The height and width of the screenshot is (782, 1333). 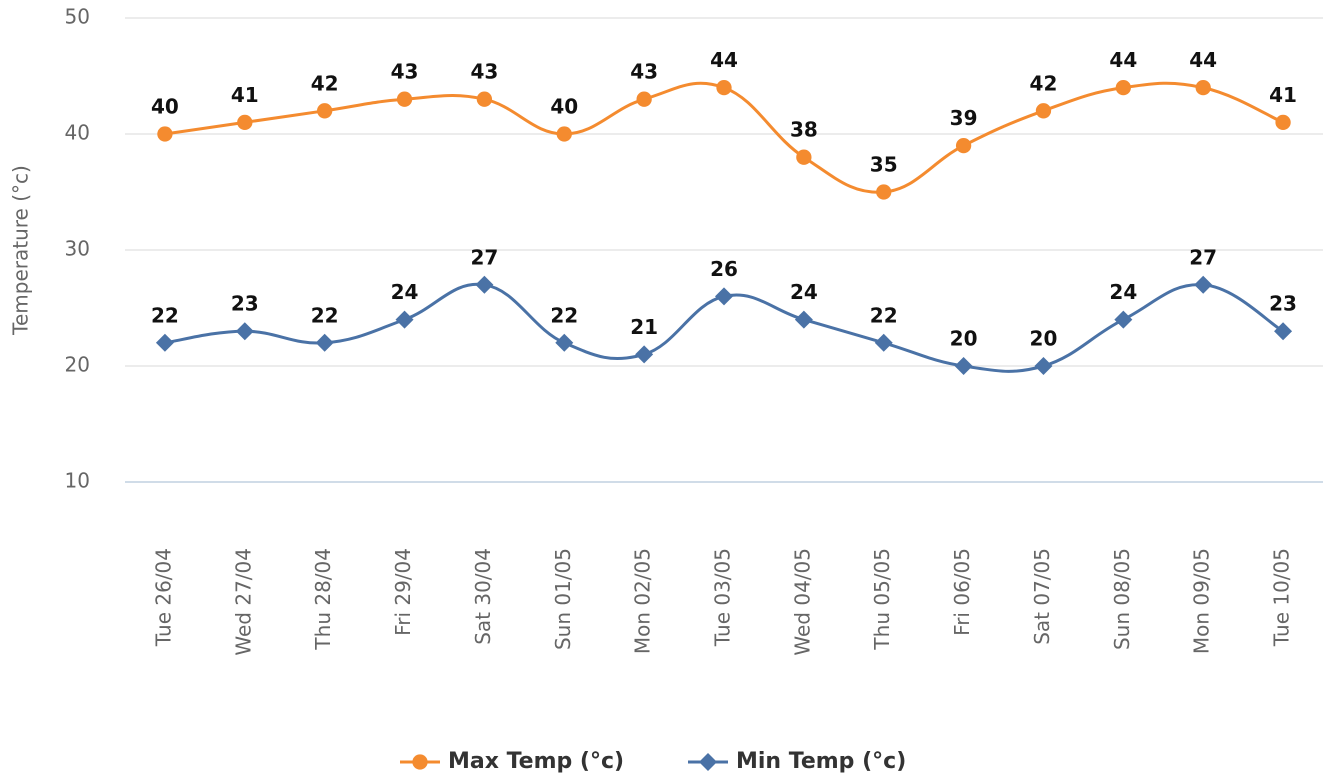 I want to click on x-tick-label: Tue 03/05, so click(x=723, y=597).